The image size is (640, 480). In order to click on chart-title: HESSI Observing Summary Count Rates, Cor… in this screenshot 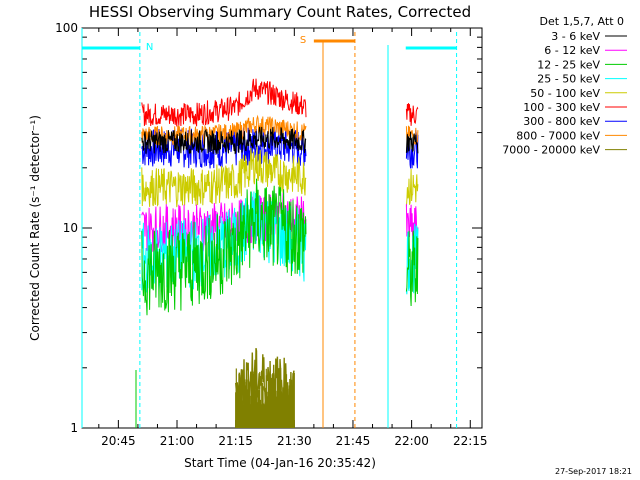, I will do `click(280, 12)`.